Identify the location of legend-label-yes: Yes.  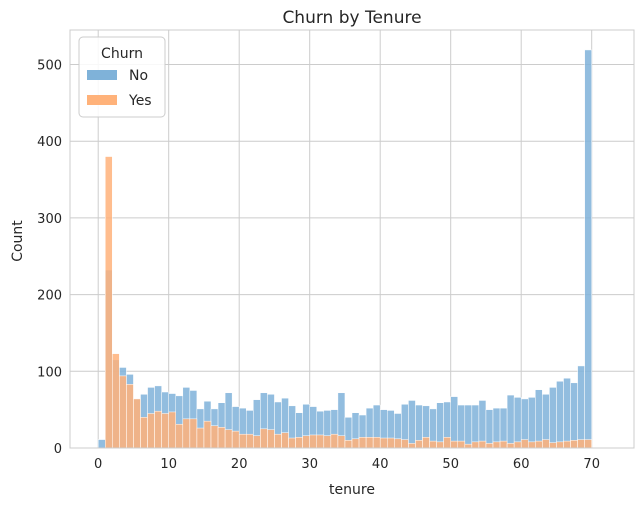
(140, 101).